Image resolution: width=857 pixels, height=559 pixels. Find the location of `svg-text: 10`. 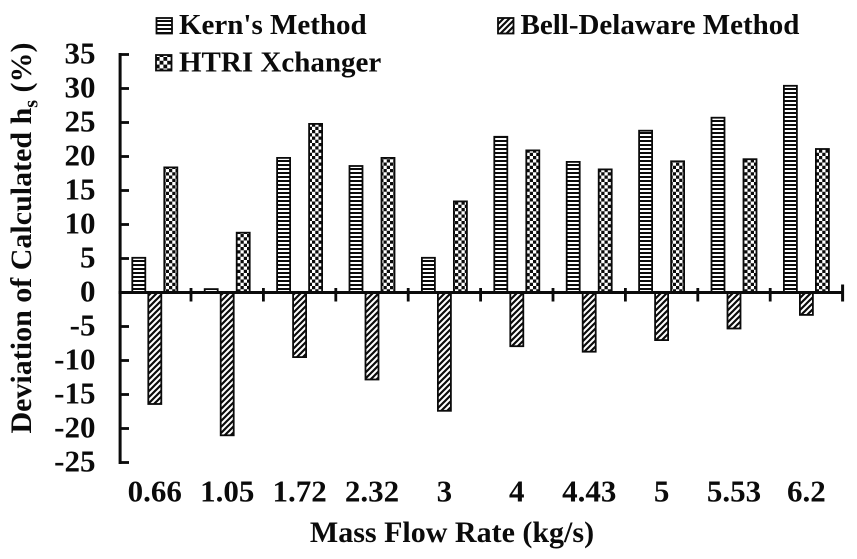

svg-text: 10 is located at coordinates (80, 223).